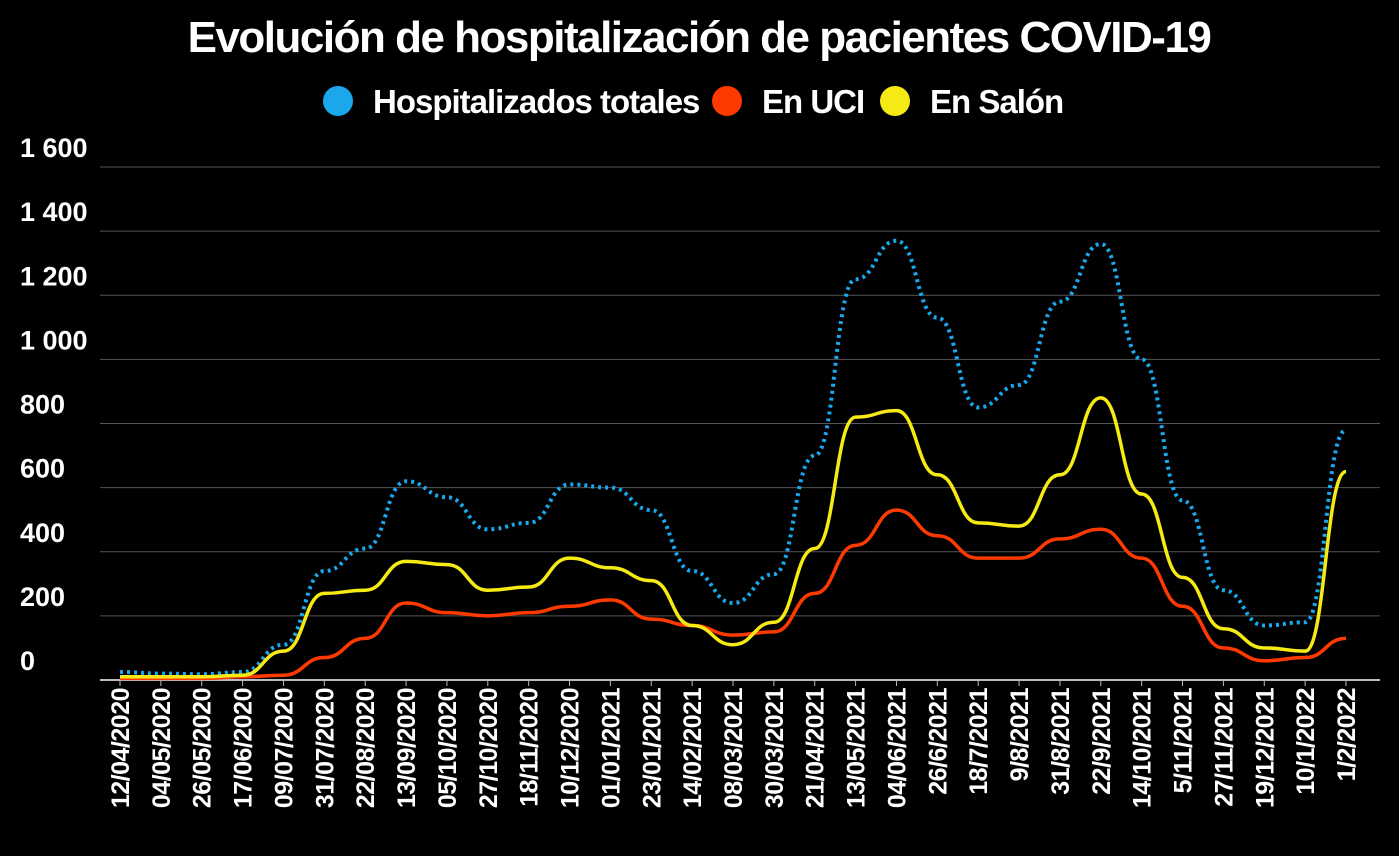 The width and height of the screenshot is (1399, 856). Describe the element at coordinates (1347, 734) in the screenshot. I see `x-tick-label: 1/2/2022` at that location.